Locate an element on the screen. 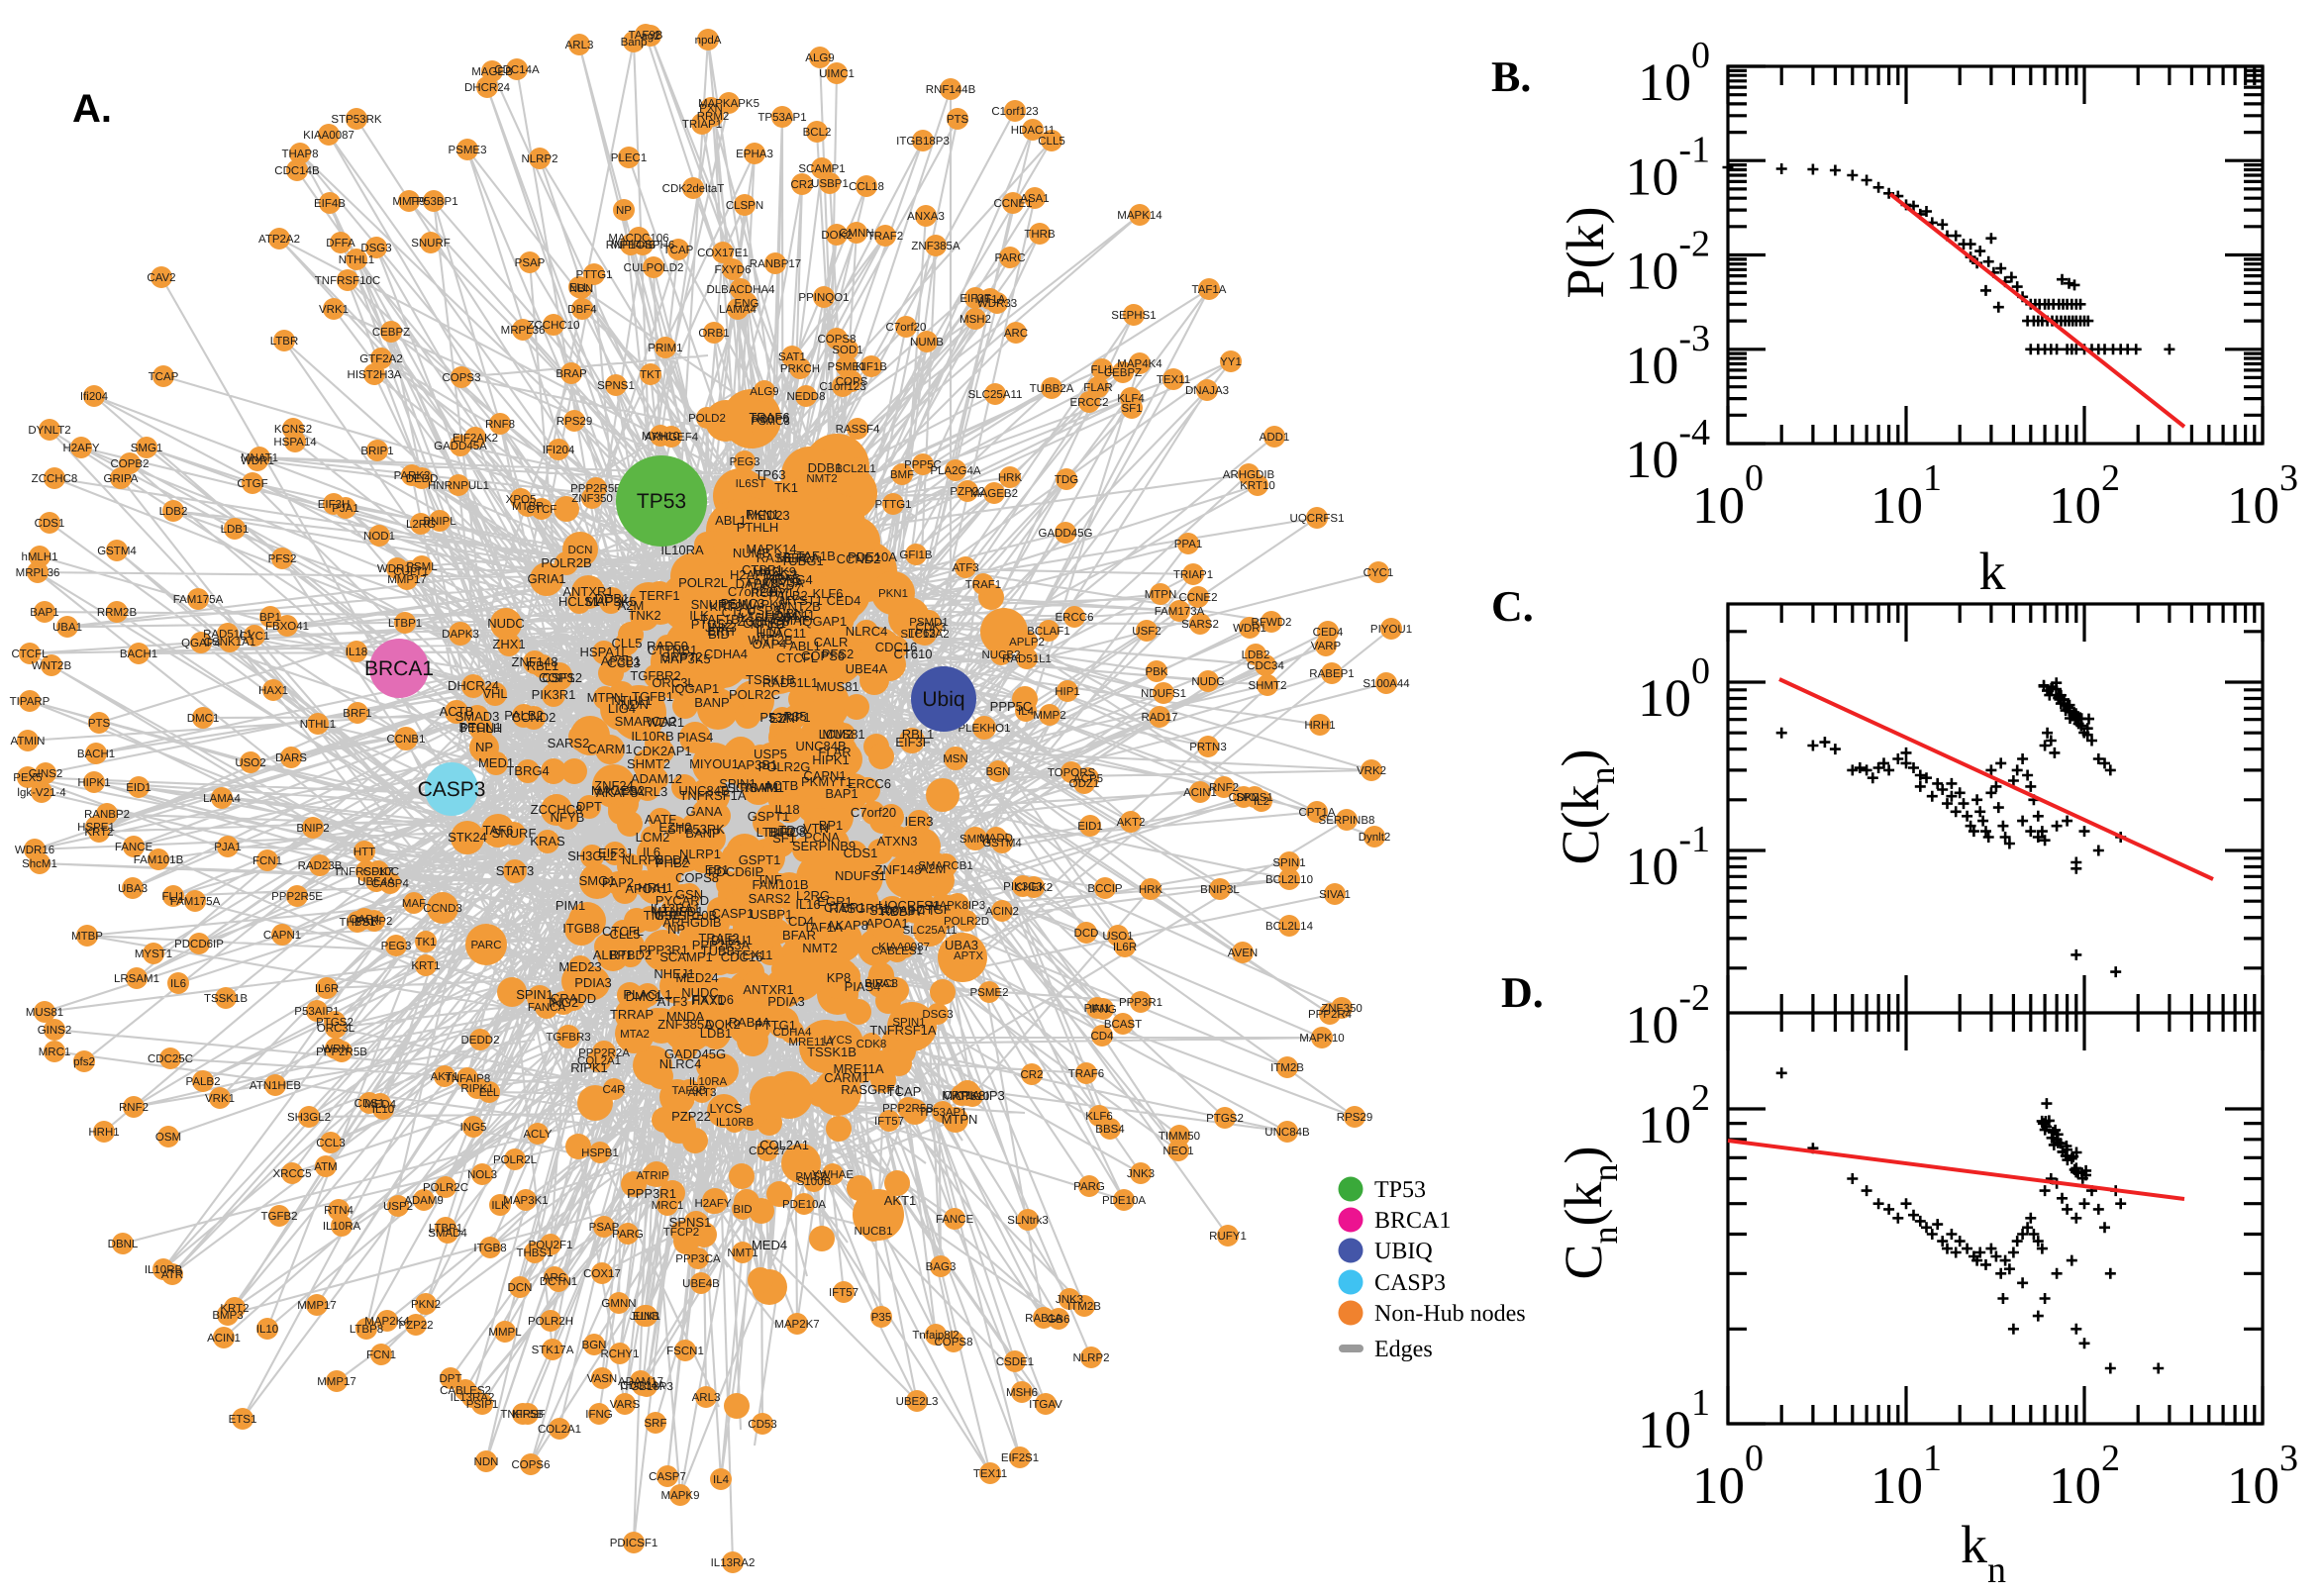  svg-text: MIYOU1 is located at coordinates (714, 763).